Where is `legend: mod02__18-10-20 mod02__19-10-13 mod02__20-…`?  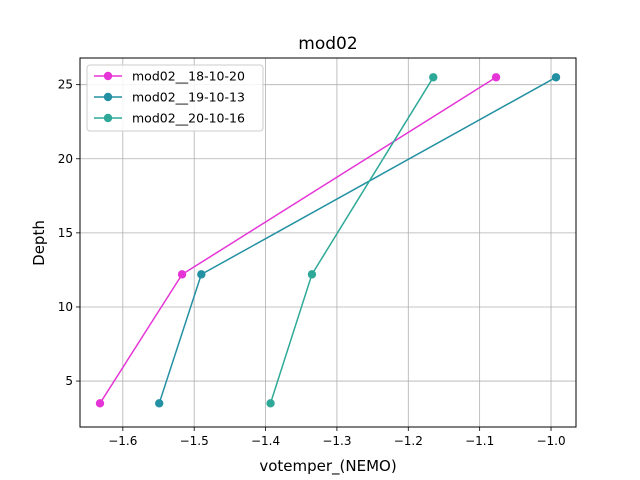
legend: mod02__18-10-20 mod02__19-10-13 mod02__20-… is located at coordinates (175, 98).